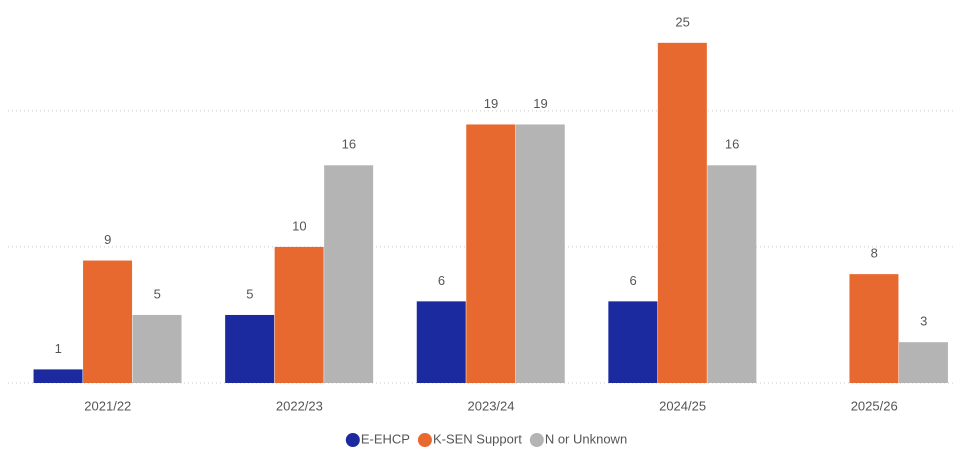  I want to click on data-label: 9, so click(107, 239).